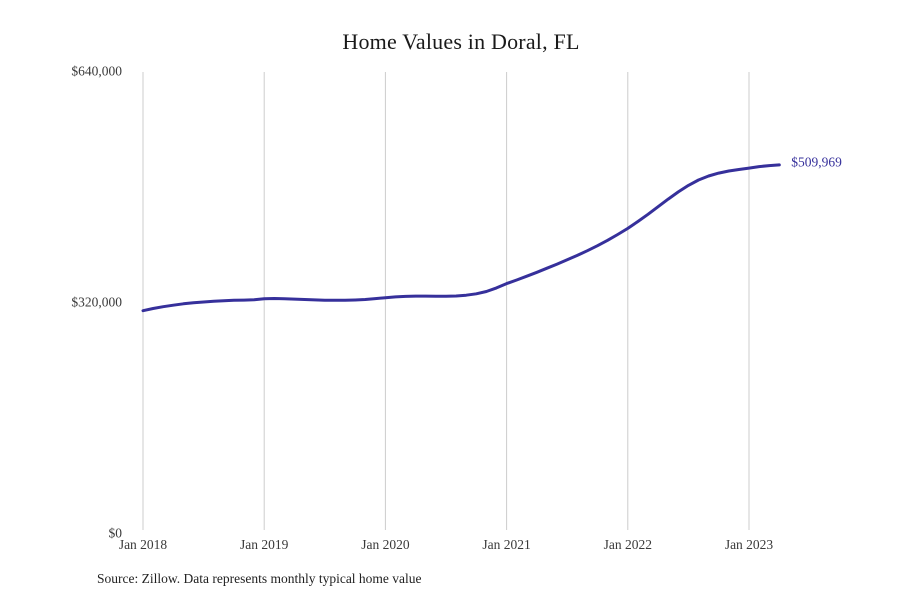 The image size is (900, 600). Describe the element at coordinates (385, 544) in the screenshot. I see `x-tick-label: Jan 2020` at that location.